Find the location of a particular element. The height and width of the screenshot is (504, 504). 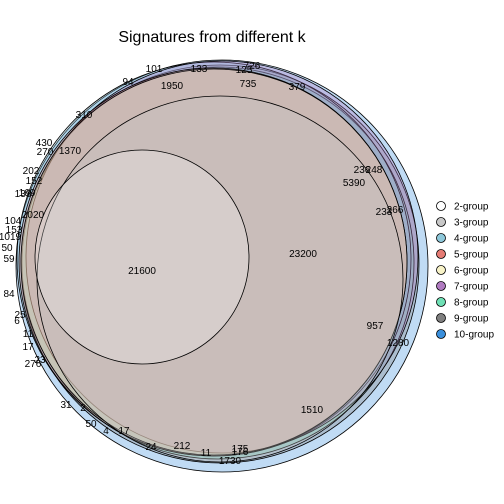

count-label: 84 is located at coordinates (9, 294).